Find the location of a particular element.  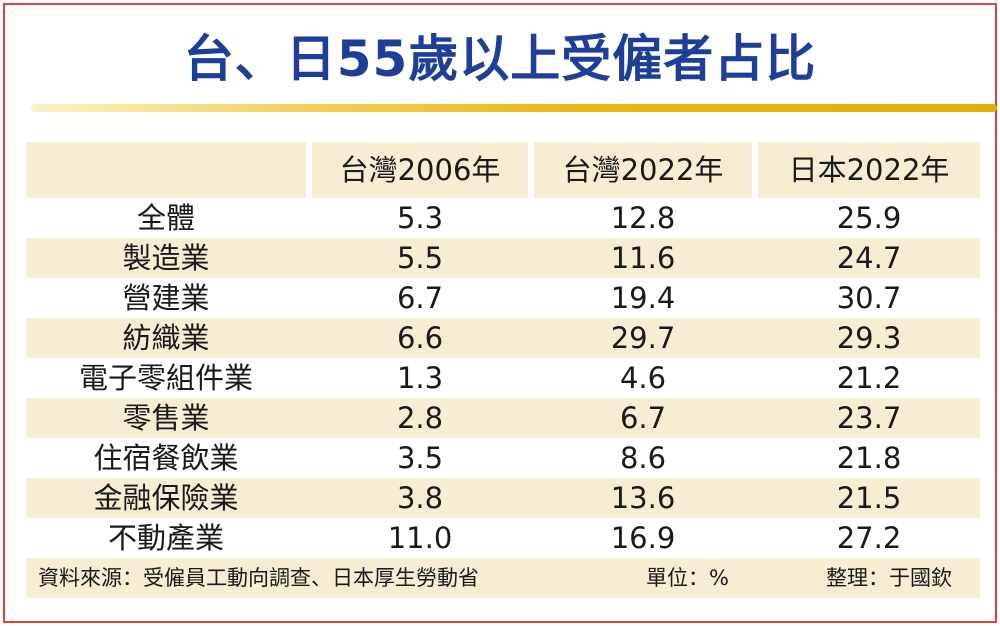

table-row: 營建業 6.7 19.4 30.7 is located at coordinates (503, 298).